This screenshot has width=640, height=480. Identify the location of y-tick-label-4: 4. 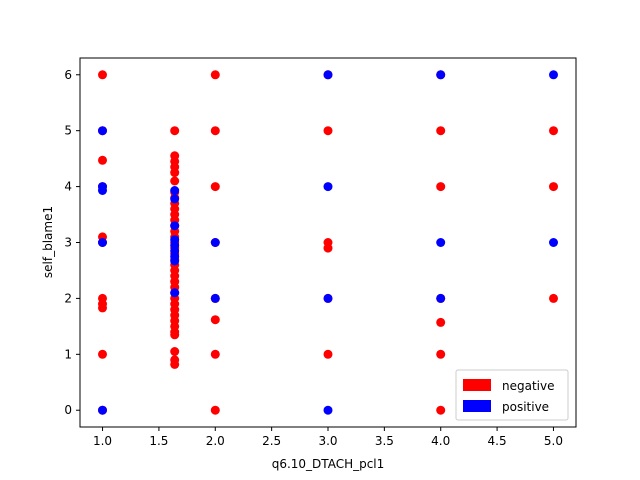
(68, 187).